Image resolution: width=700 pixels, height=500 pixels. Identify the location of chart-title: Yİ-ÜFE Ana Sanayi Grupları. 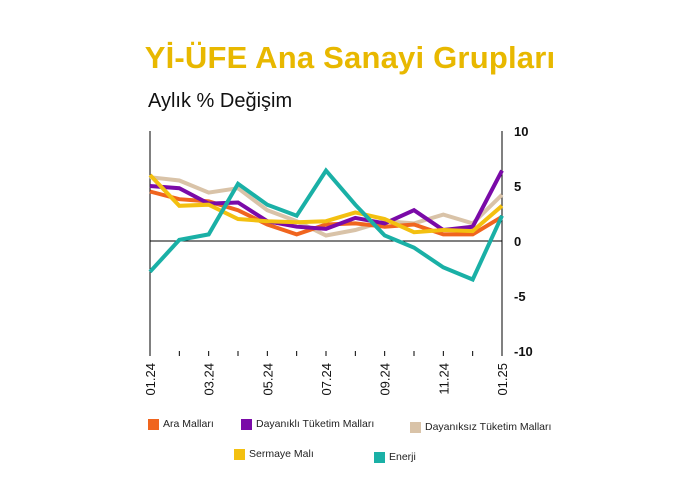
(350, 57).